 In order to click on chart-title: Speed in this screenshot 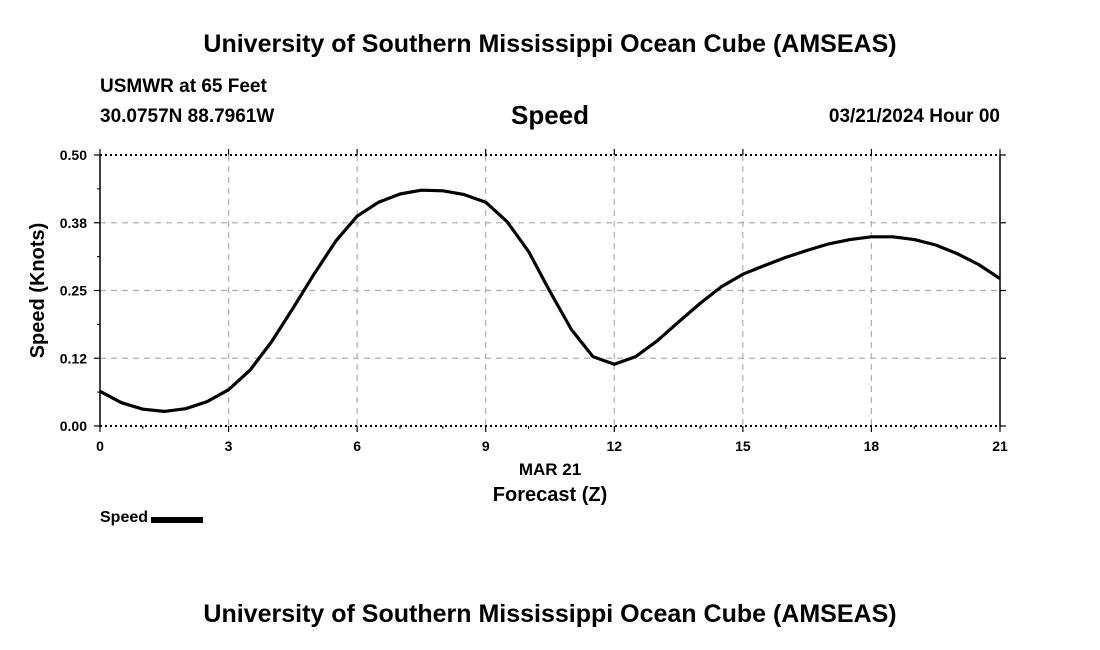, I will do `click(550, 115)`.